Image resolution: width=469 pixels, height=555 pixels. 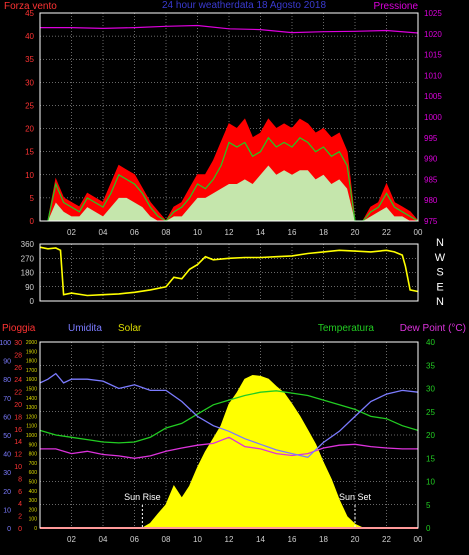 I want to click on pressure-y-tick: 975, so click(x=431, y=221).